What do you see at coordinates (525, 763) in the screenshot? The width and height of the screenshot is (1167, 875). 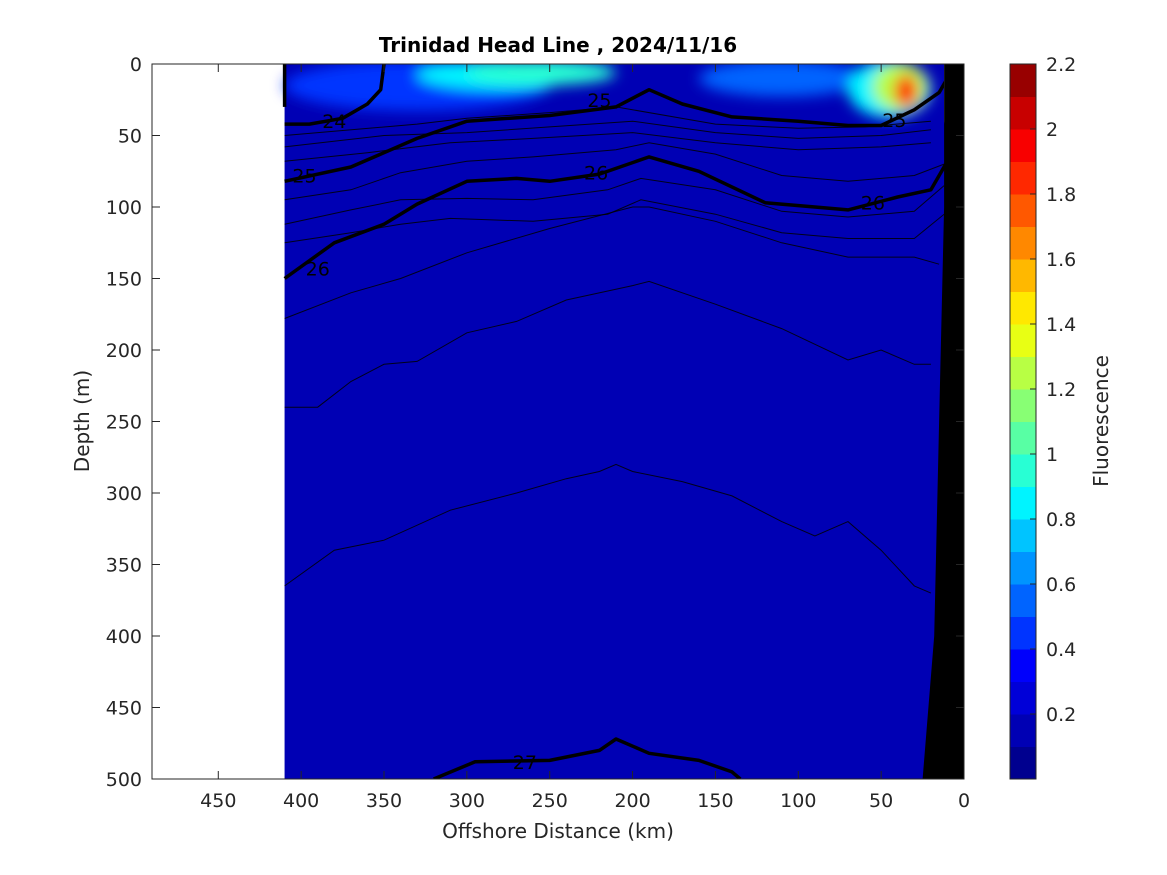 I see `contour-label-27: 27` at bounding box center [525, 763].